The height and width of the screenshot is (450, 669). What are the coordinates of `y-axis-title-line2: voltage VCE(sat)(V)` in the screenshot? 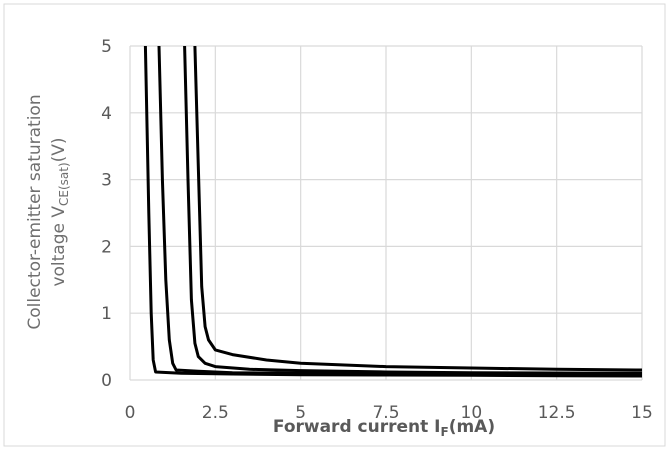 It's located at (60, 211).